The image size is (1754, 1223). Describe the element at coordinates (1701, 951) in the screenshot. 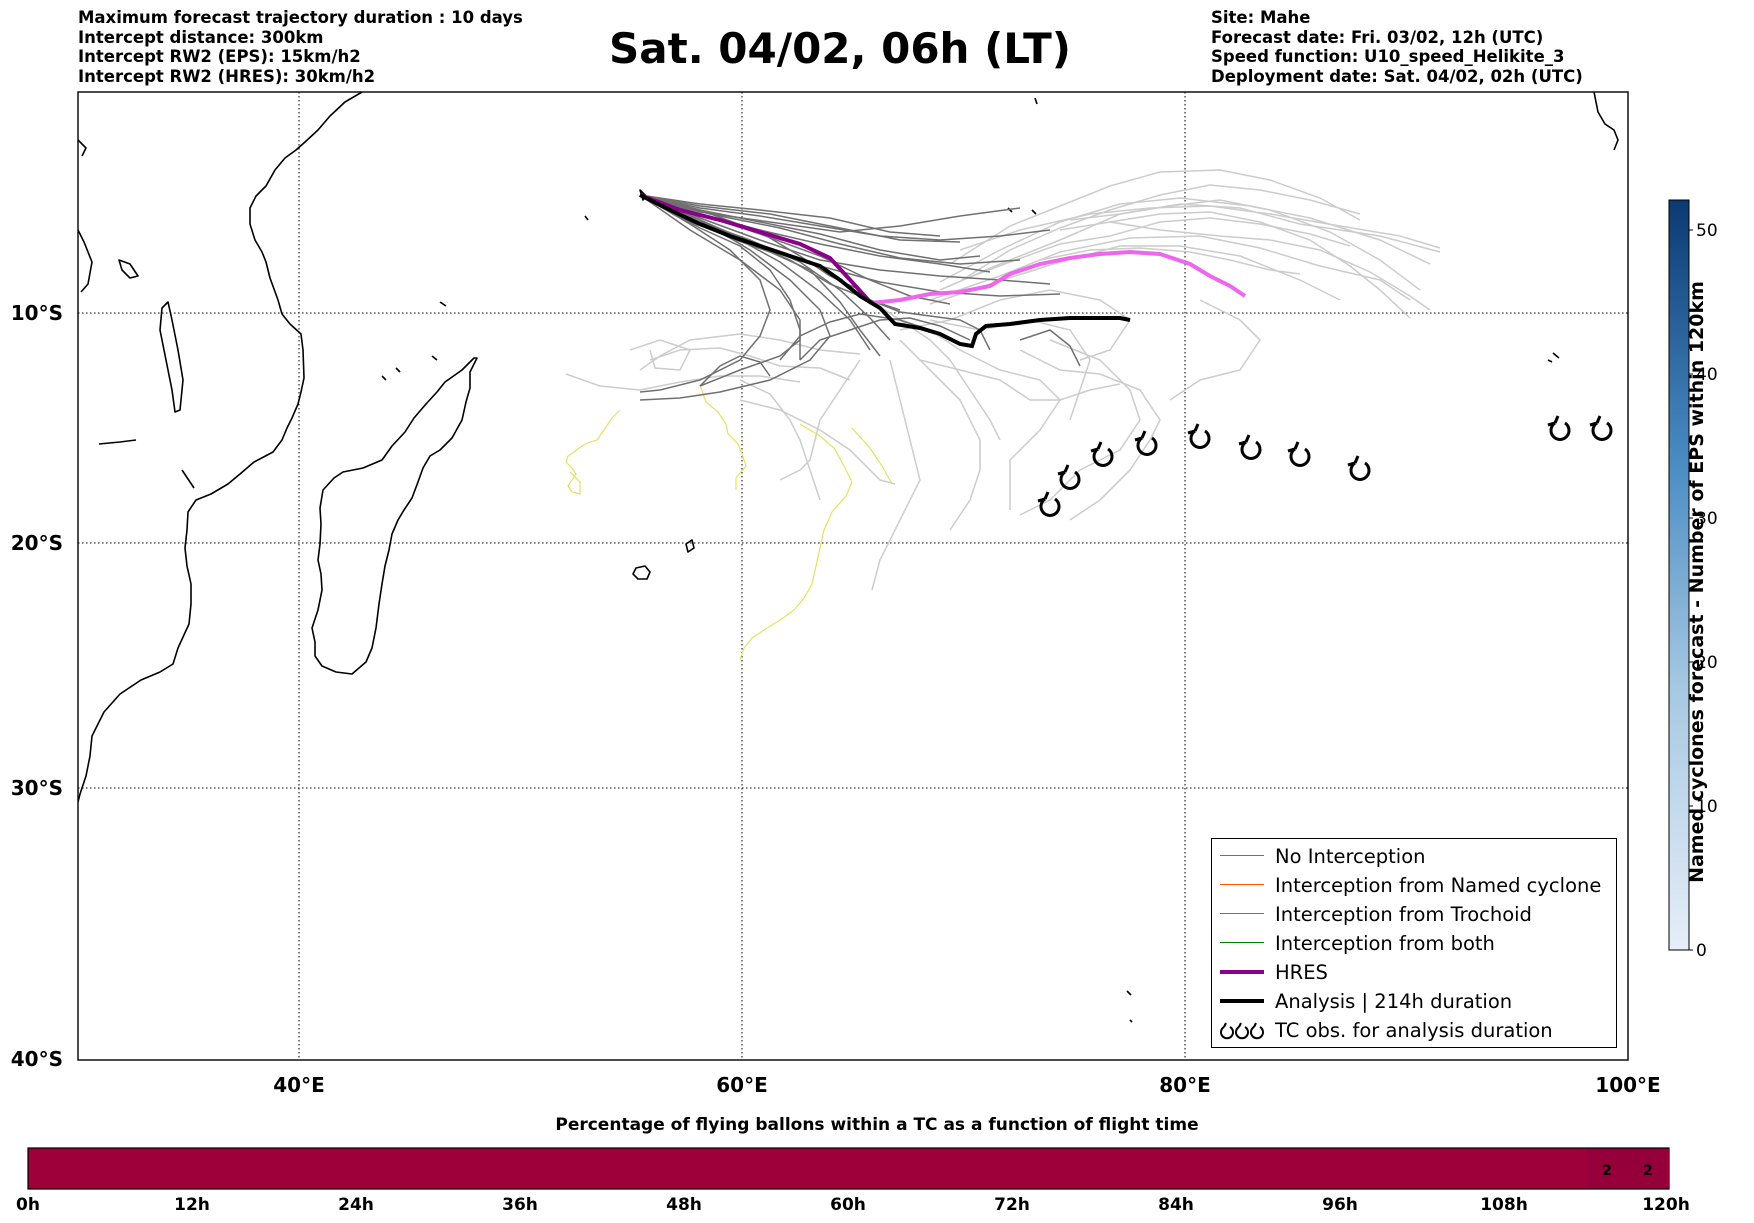

I see `colorbar-tick-label: 0` at that location.